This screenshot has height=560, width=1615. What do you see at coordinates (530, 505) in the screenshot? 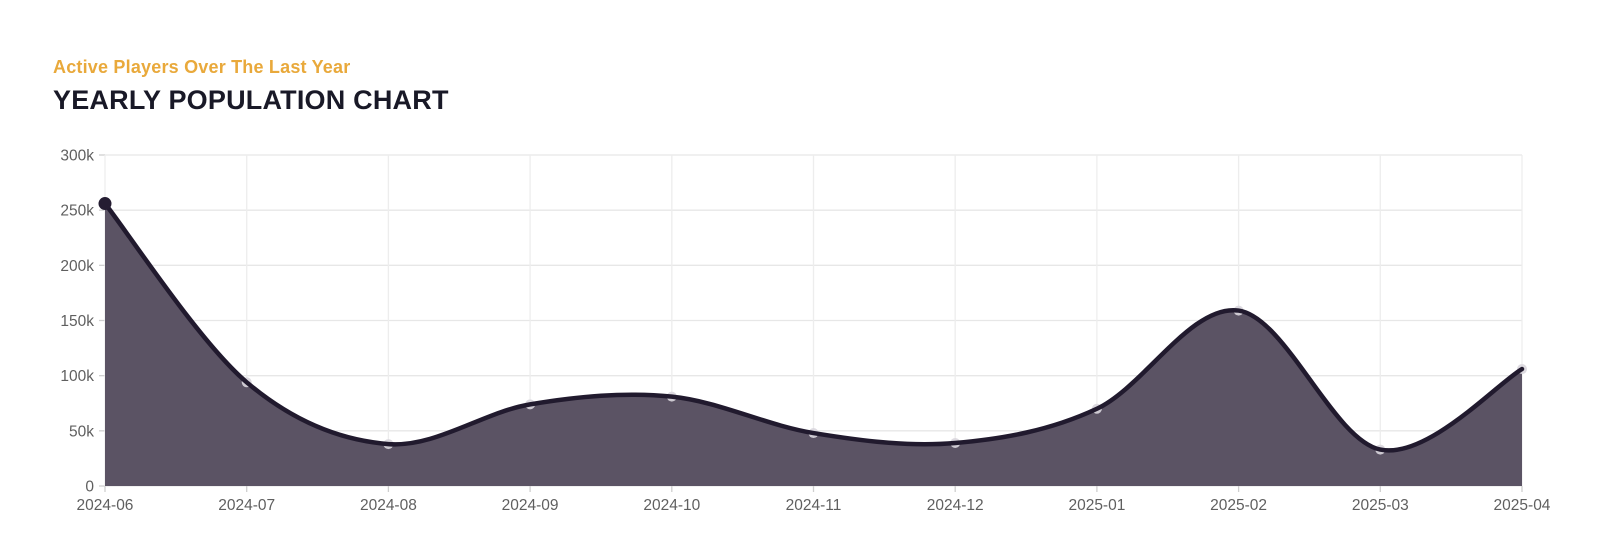
I see `x-axis-label: 2024-09` at bounding box center [530, 505].